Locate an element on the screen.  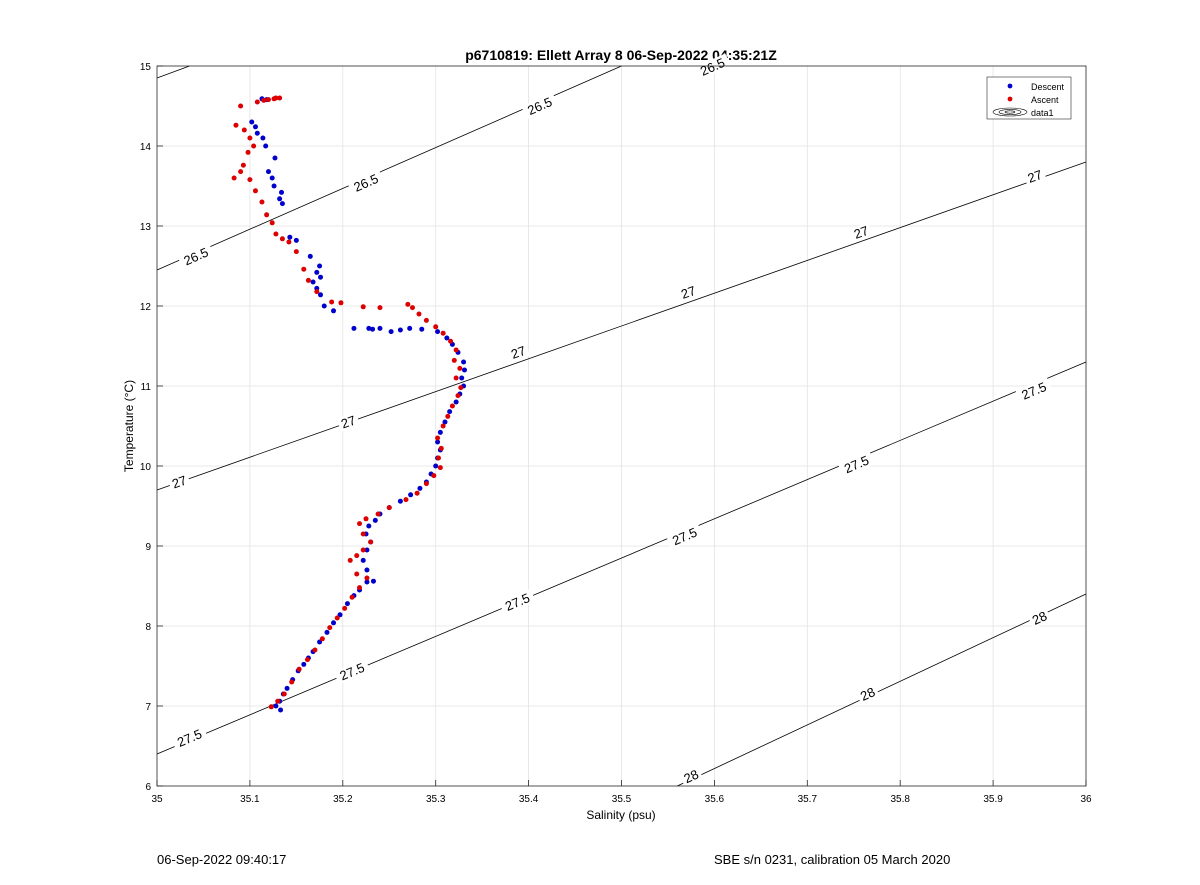
legend-descent-label: Descent is located at coordinates (1048, 87).